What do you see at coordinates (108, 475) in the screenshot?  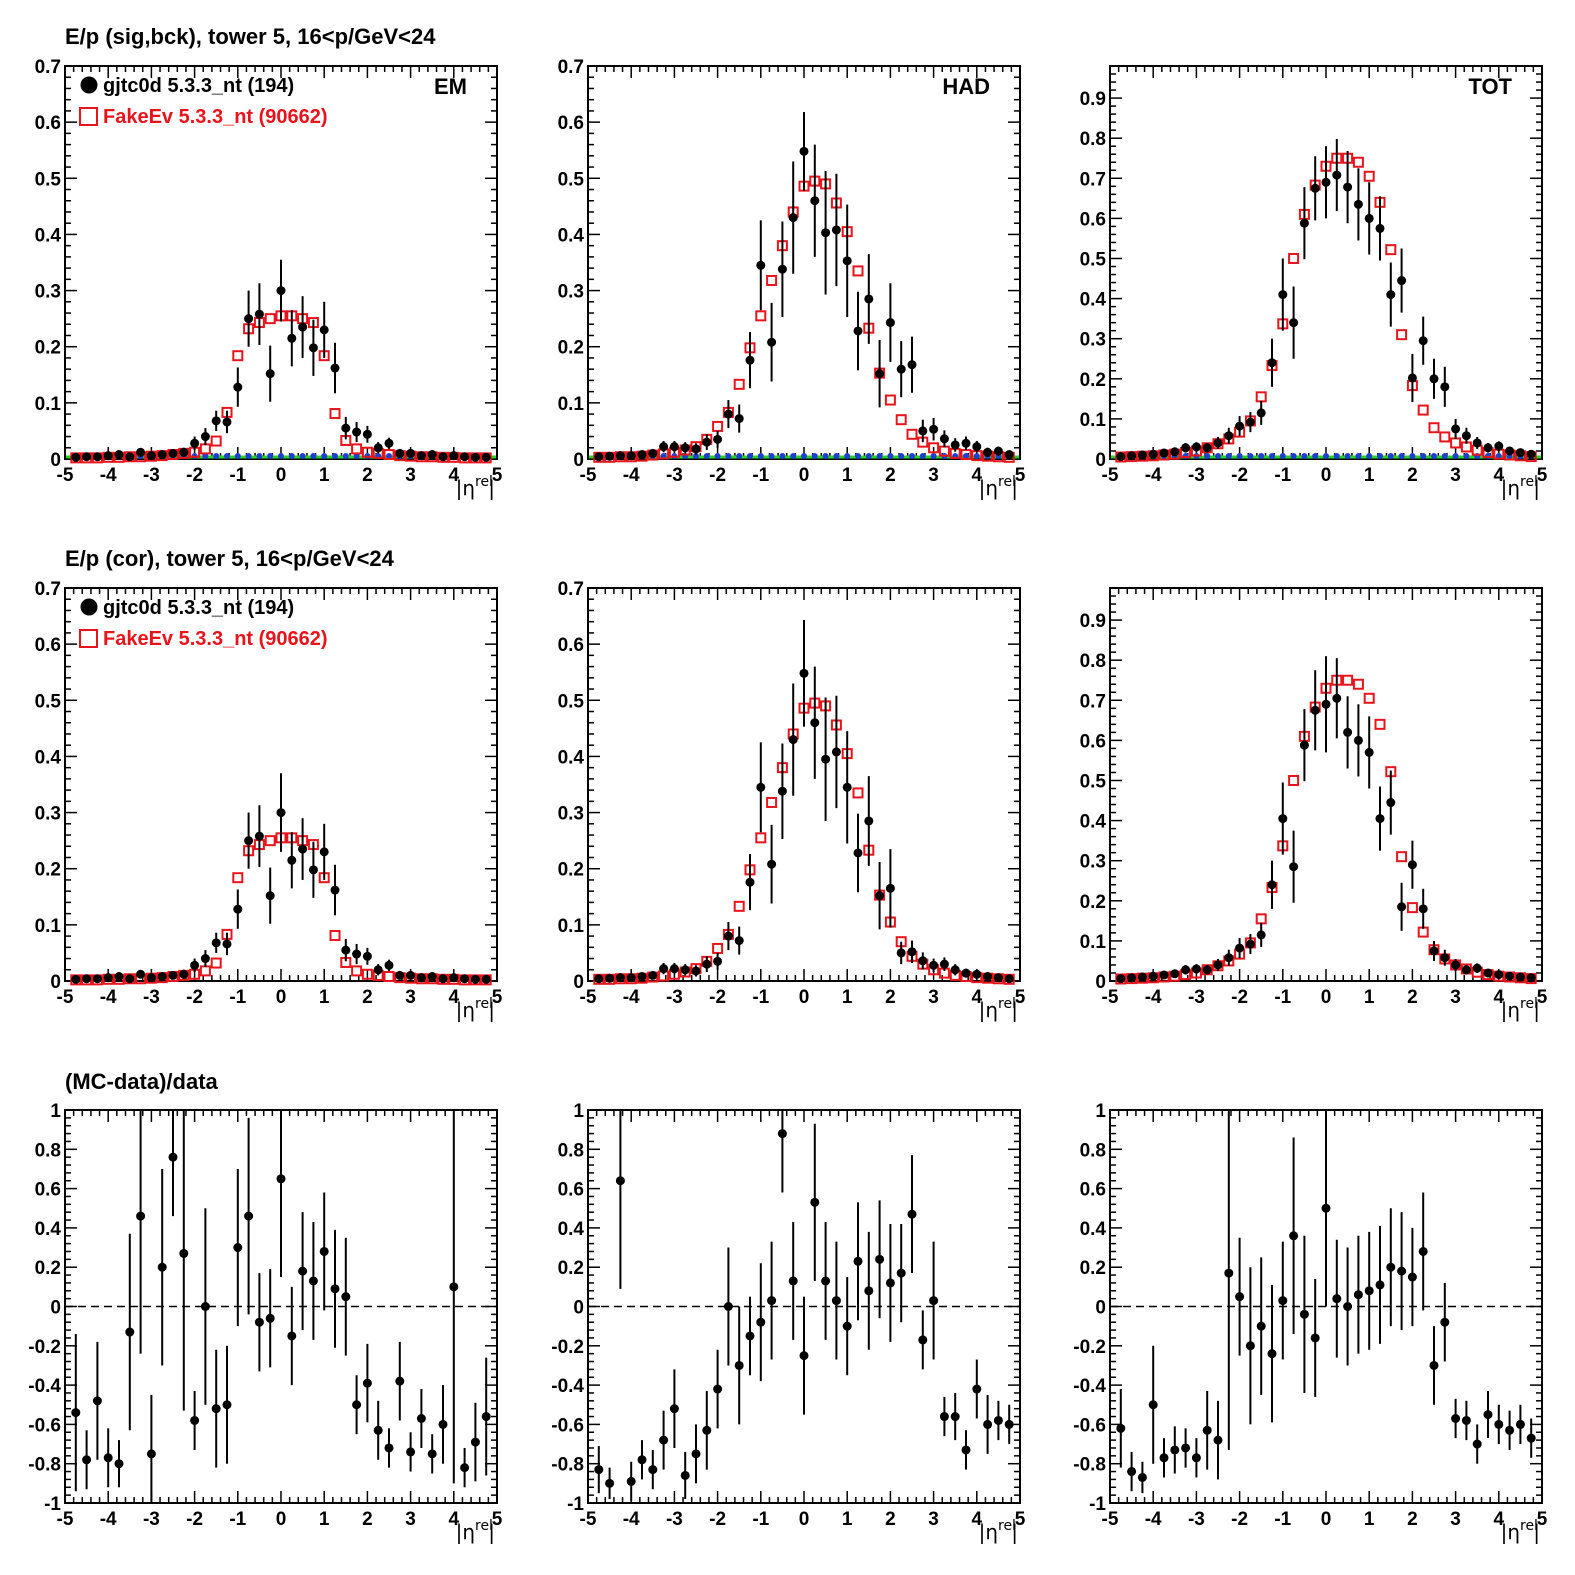 I see `chart-0-xtick-label: -4` at bounding box center [108, 475].